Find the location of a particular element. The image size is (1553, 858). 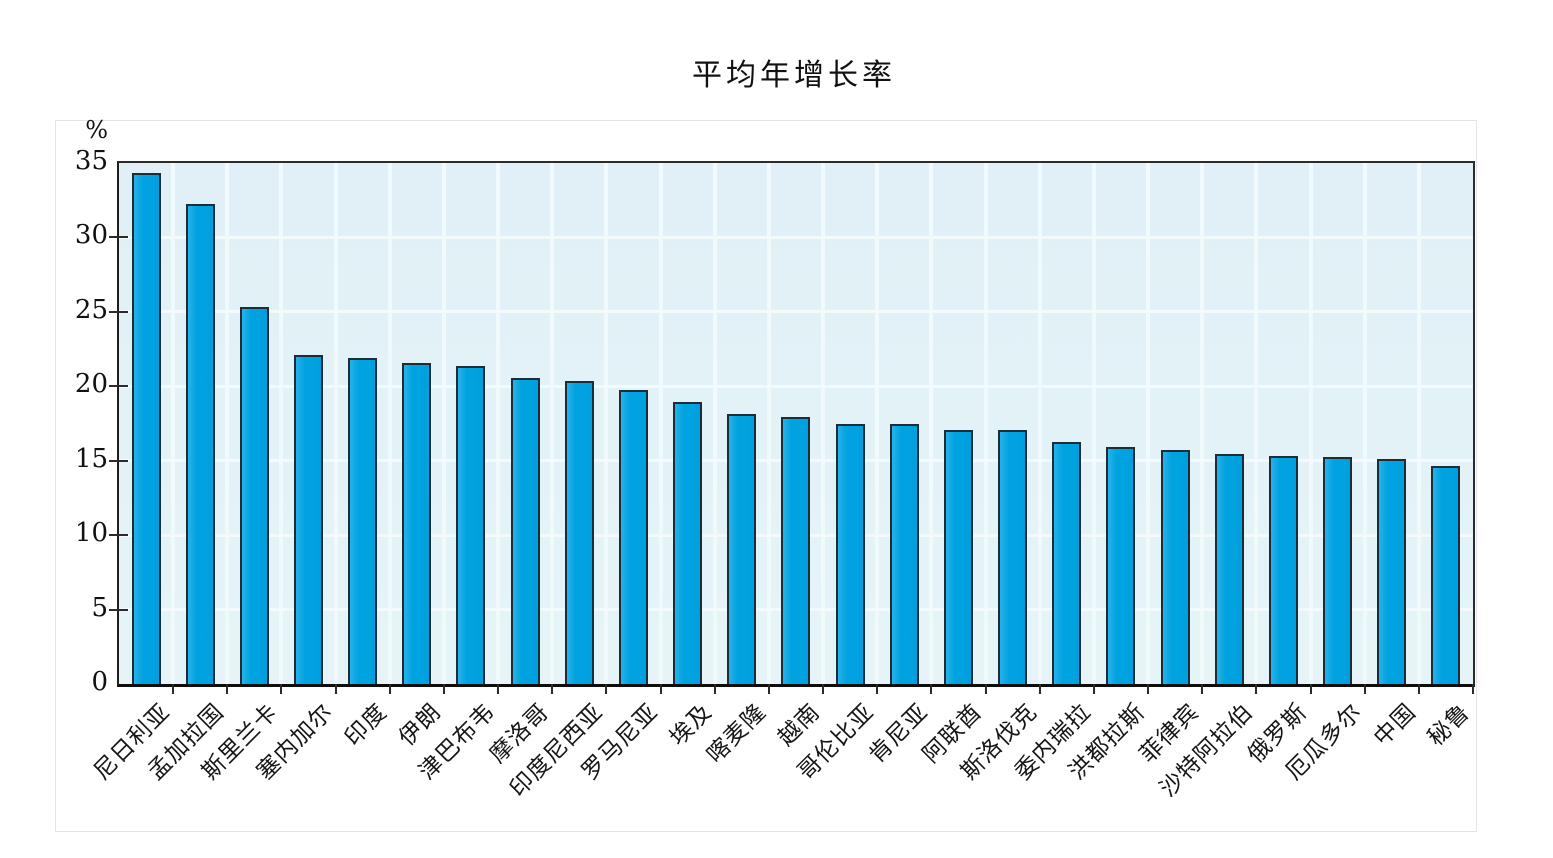

y-tick-label: 10 is located at coordinates (91, 533).